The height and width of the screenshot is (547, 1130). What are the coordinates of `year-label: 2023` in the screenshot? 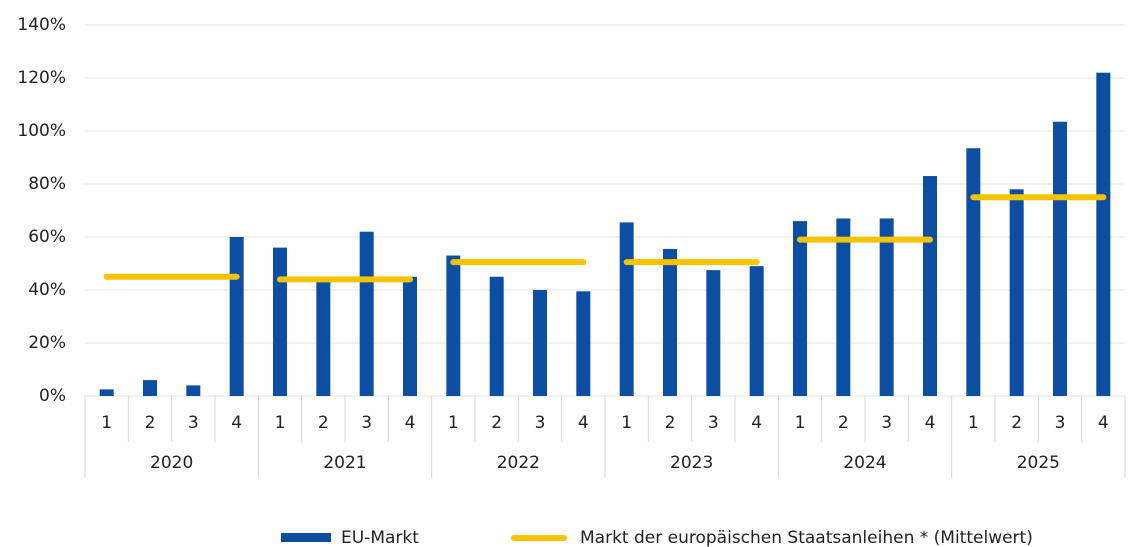 It's located at (691, 463).